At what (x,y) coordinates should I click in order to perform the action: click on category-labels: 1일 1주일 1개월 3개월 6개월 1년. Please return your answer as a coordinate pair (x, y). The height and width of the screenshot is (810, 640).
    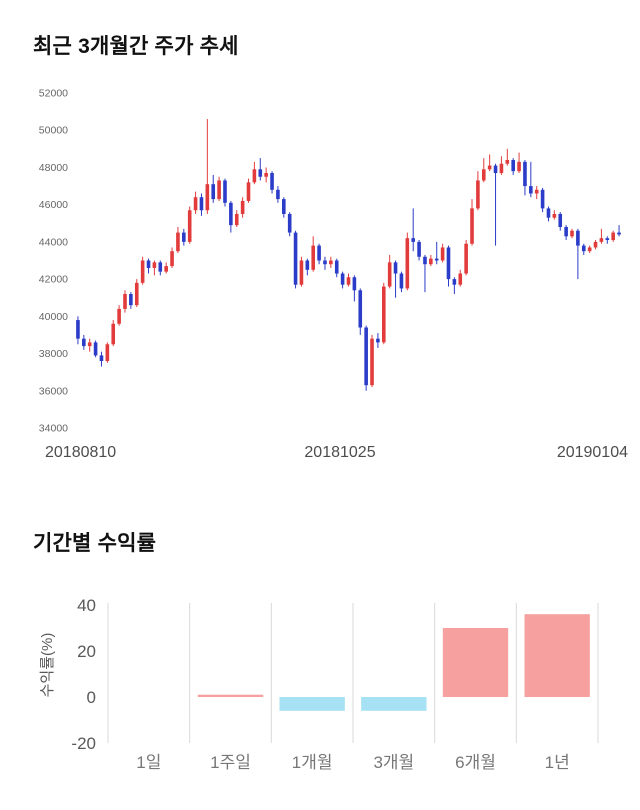
    Looking at the image, I should click on (352, 762).